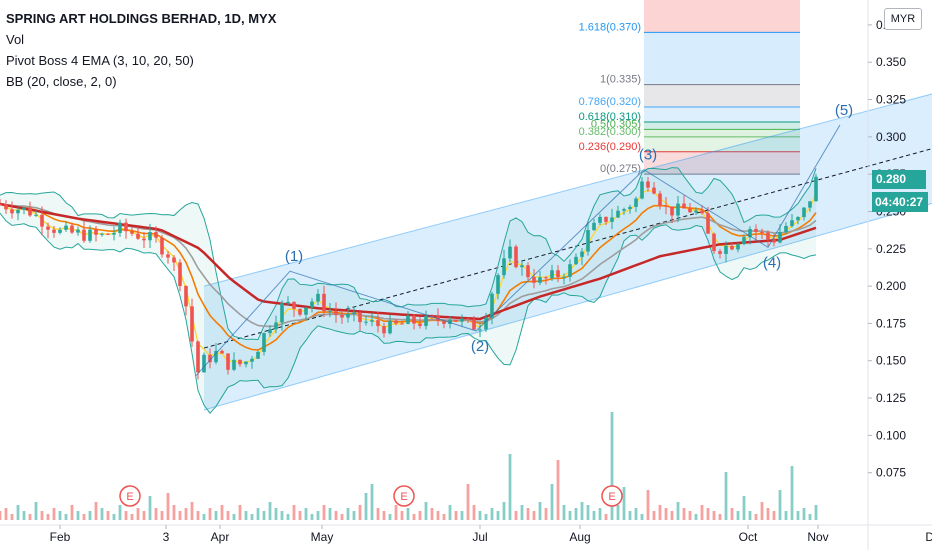 The height and width of the screenshot is (550, 932). Describe the element at coordinates (722, 16) in the screenshot. I see `fib-extension-zone` at that location.